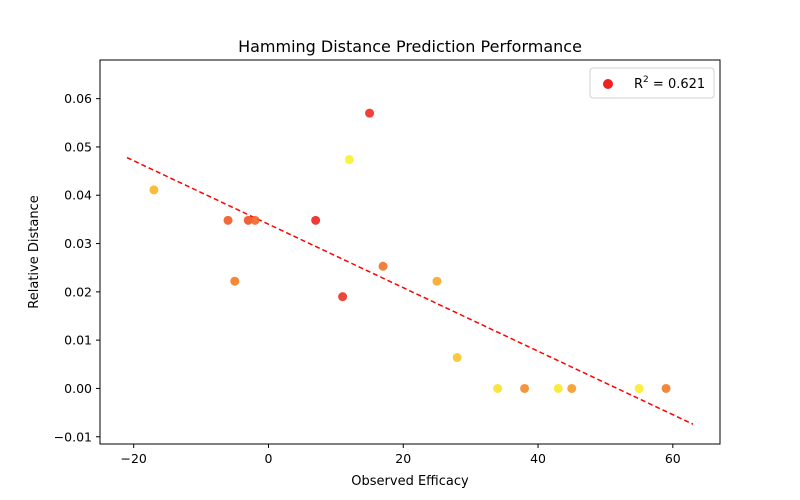 This screenshot has height=500, width=800. I want to click on y-tick-label: 0.05, so click(78, 146).